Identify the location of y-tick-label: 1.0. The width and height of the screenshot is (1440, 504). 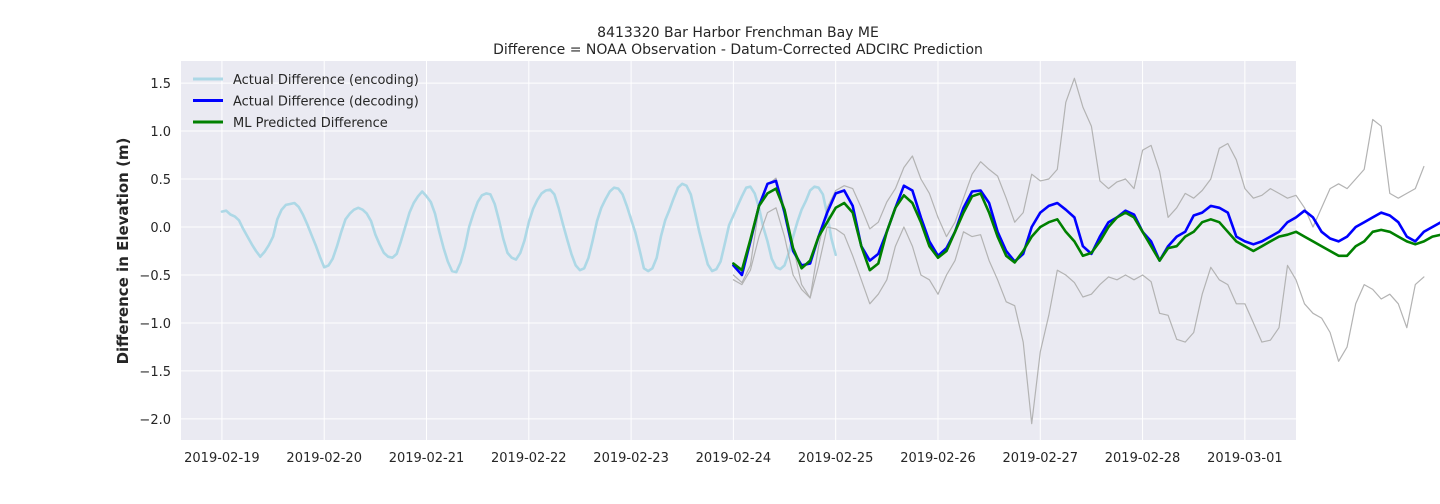
(160, 132).